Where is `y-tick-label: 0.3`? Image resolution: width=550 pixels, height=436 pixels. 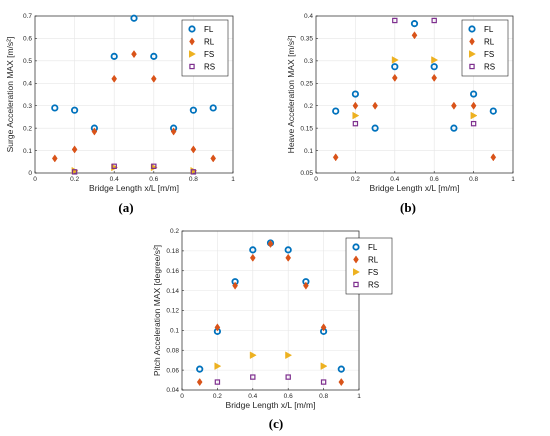 y-tick-label: 0.3 is located at coordinates (27, 106).